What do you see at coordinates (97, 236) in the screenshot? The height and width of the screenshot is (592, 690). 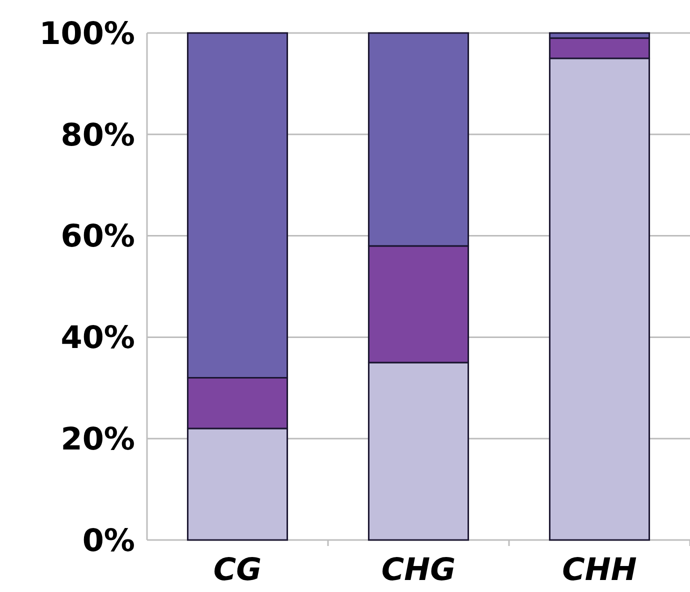 I see `y-tick-label: 60%` at bounding box center [97, 236].